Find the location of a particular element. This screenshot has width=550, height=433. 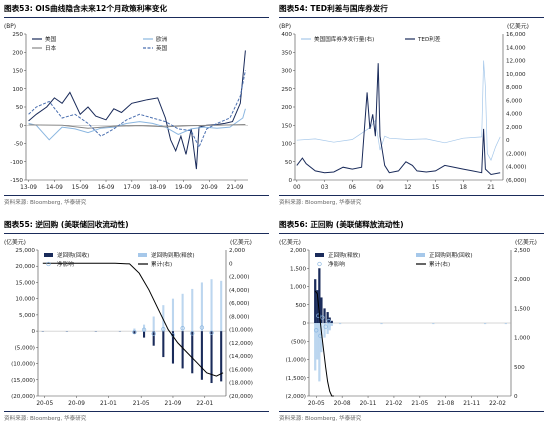

y-tick-label: (1,500) is located at coordinates (296, 379).